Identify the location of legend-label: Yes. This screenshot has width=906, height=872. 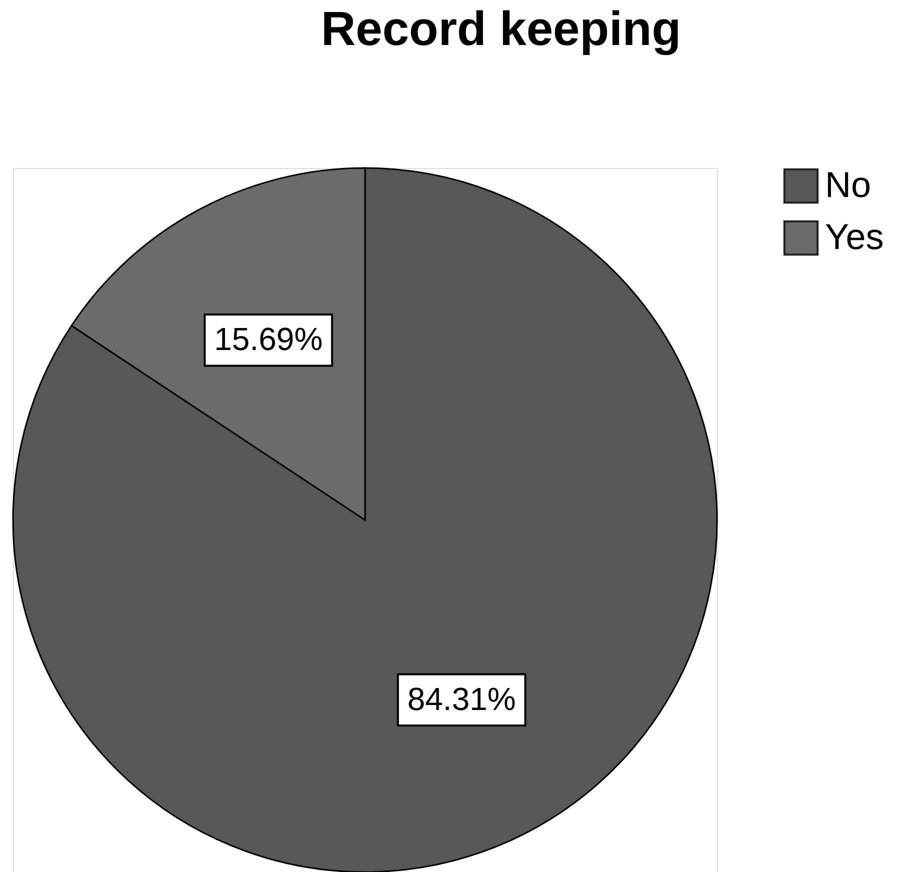
(854, 236).